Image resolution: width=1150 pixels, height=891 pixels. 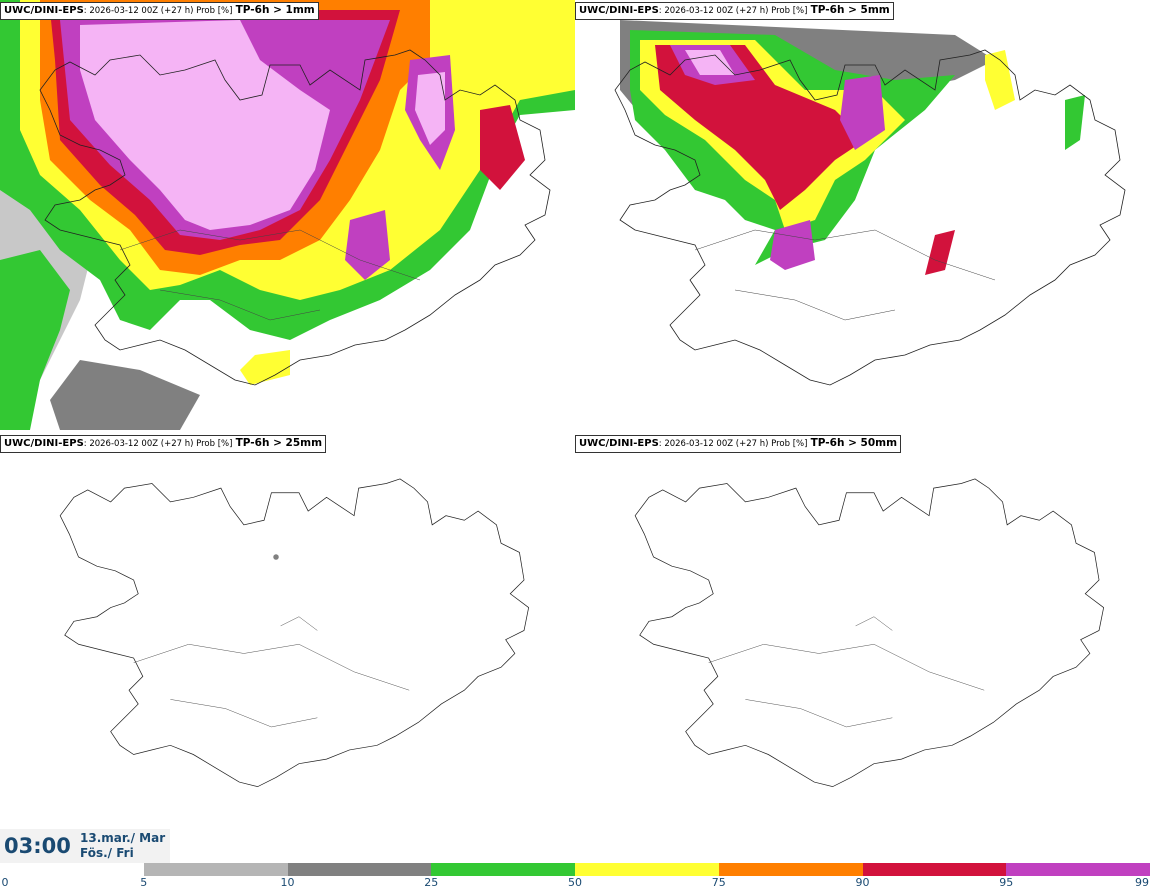 I want to click on probability-colorbar, so click(x=575, y=869).